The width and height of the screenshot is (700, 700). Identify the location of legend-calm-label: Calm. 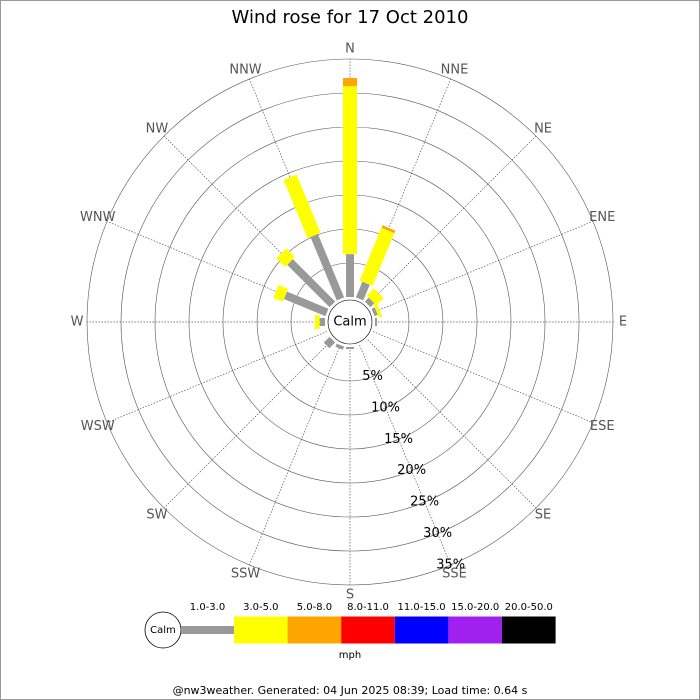
(163, 630).